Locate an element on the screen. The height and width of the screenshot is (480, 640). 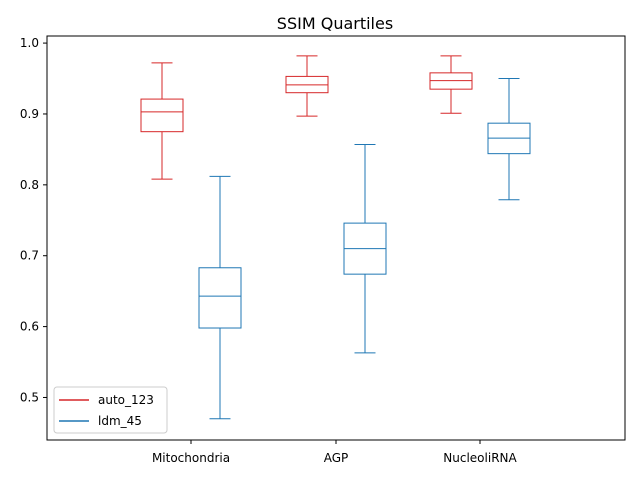
y-tick-label-5: 1.0 is located at coordinates (29, 43).